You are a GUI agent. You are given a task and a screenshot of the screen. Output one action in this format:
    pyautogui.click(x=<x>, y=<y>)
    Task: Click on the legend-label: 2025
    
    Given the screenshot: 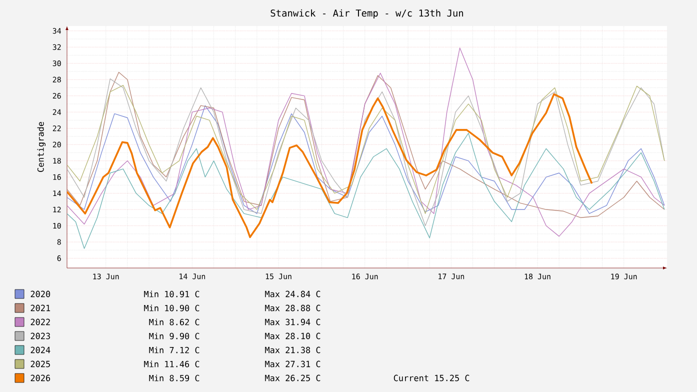 What is the action you would take?
    pyautogui.click(x=40, y=364)
    